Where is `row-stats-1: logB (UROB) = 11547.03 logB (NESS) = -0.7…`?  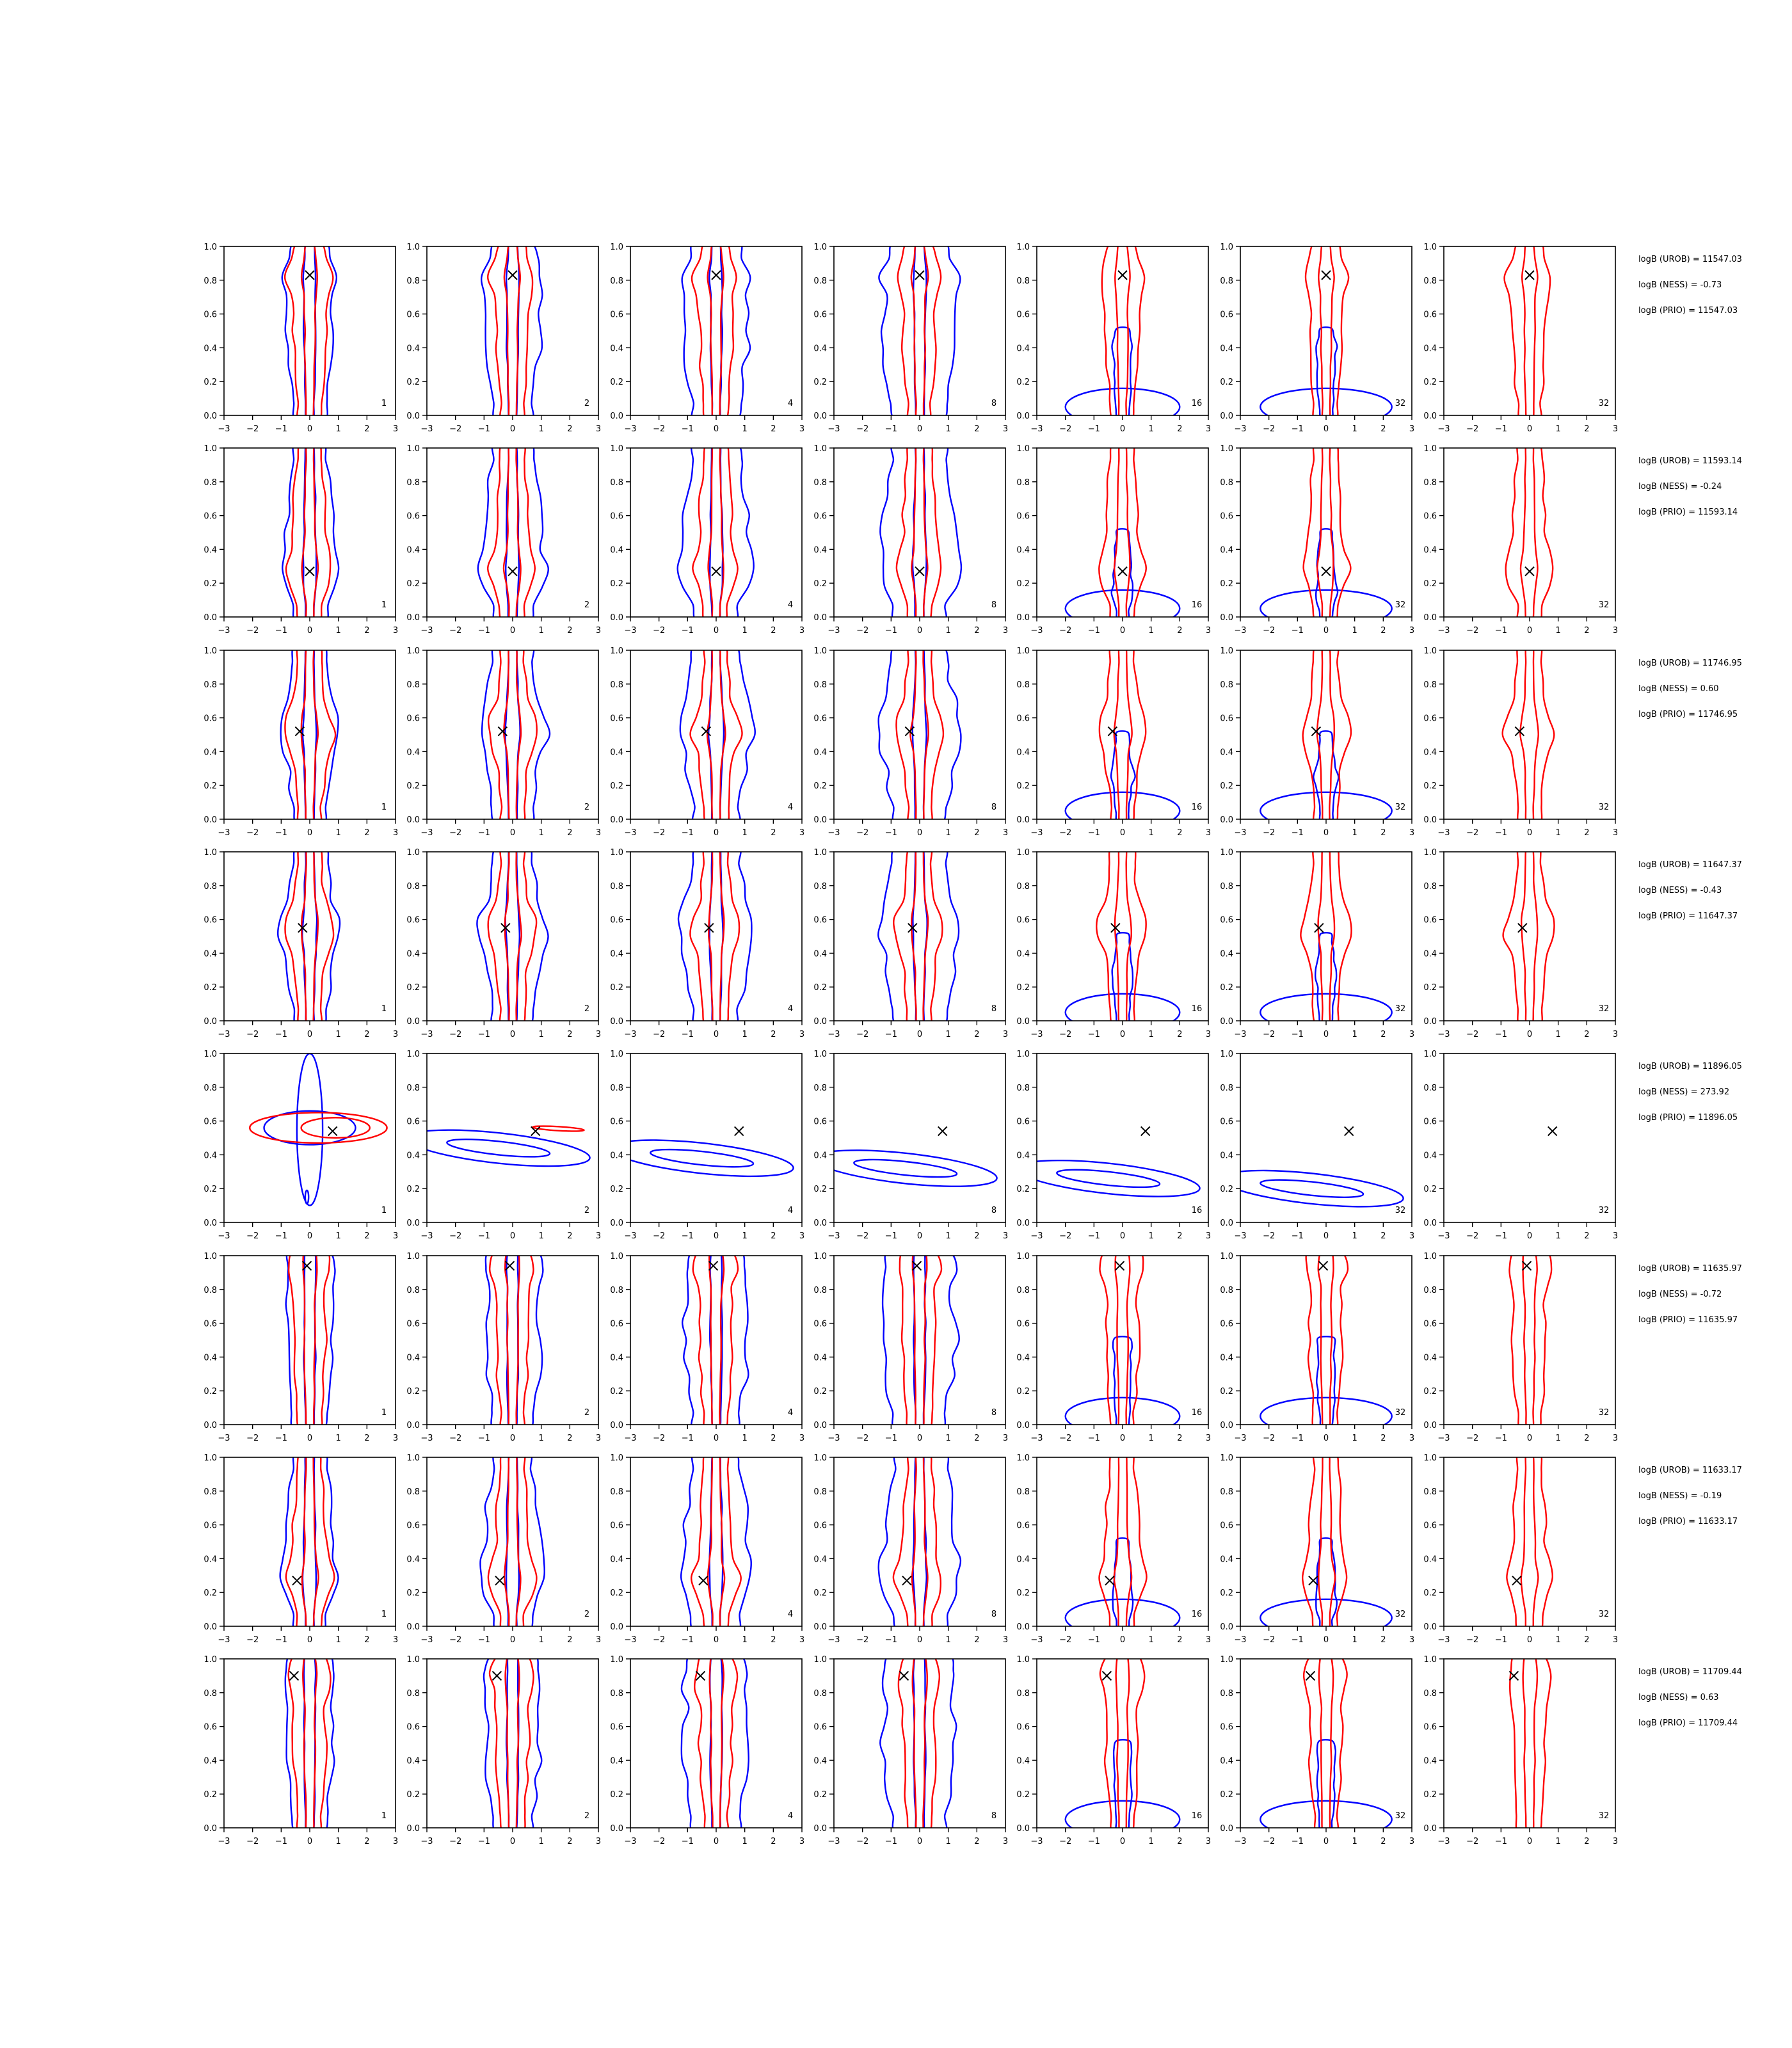
row-stats-1: logB (UROB) = 11547.03 logB (NESS) = -0.7… is located at coordinates (1690, 285).